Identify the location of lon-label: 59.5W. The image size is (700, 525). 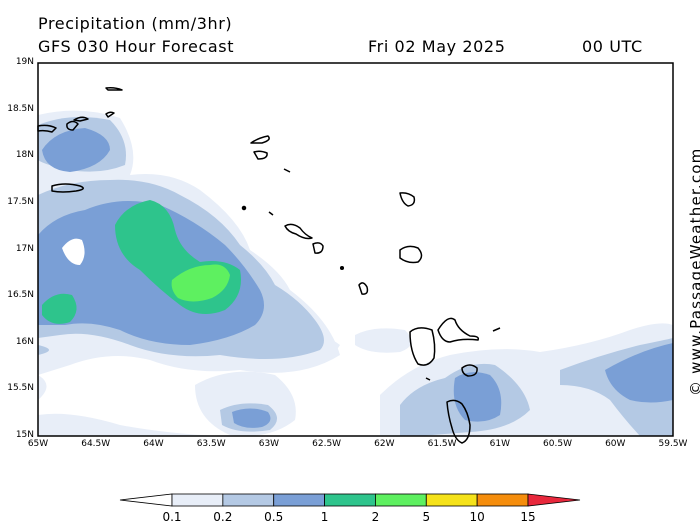
(673, 444).